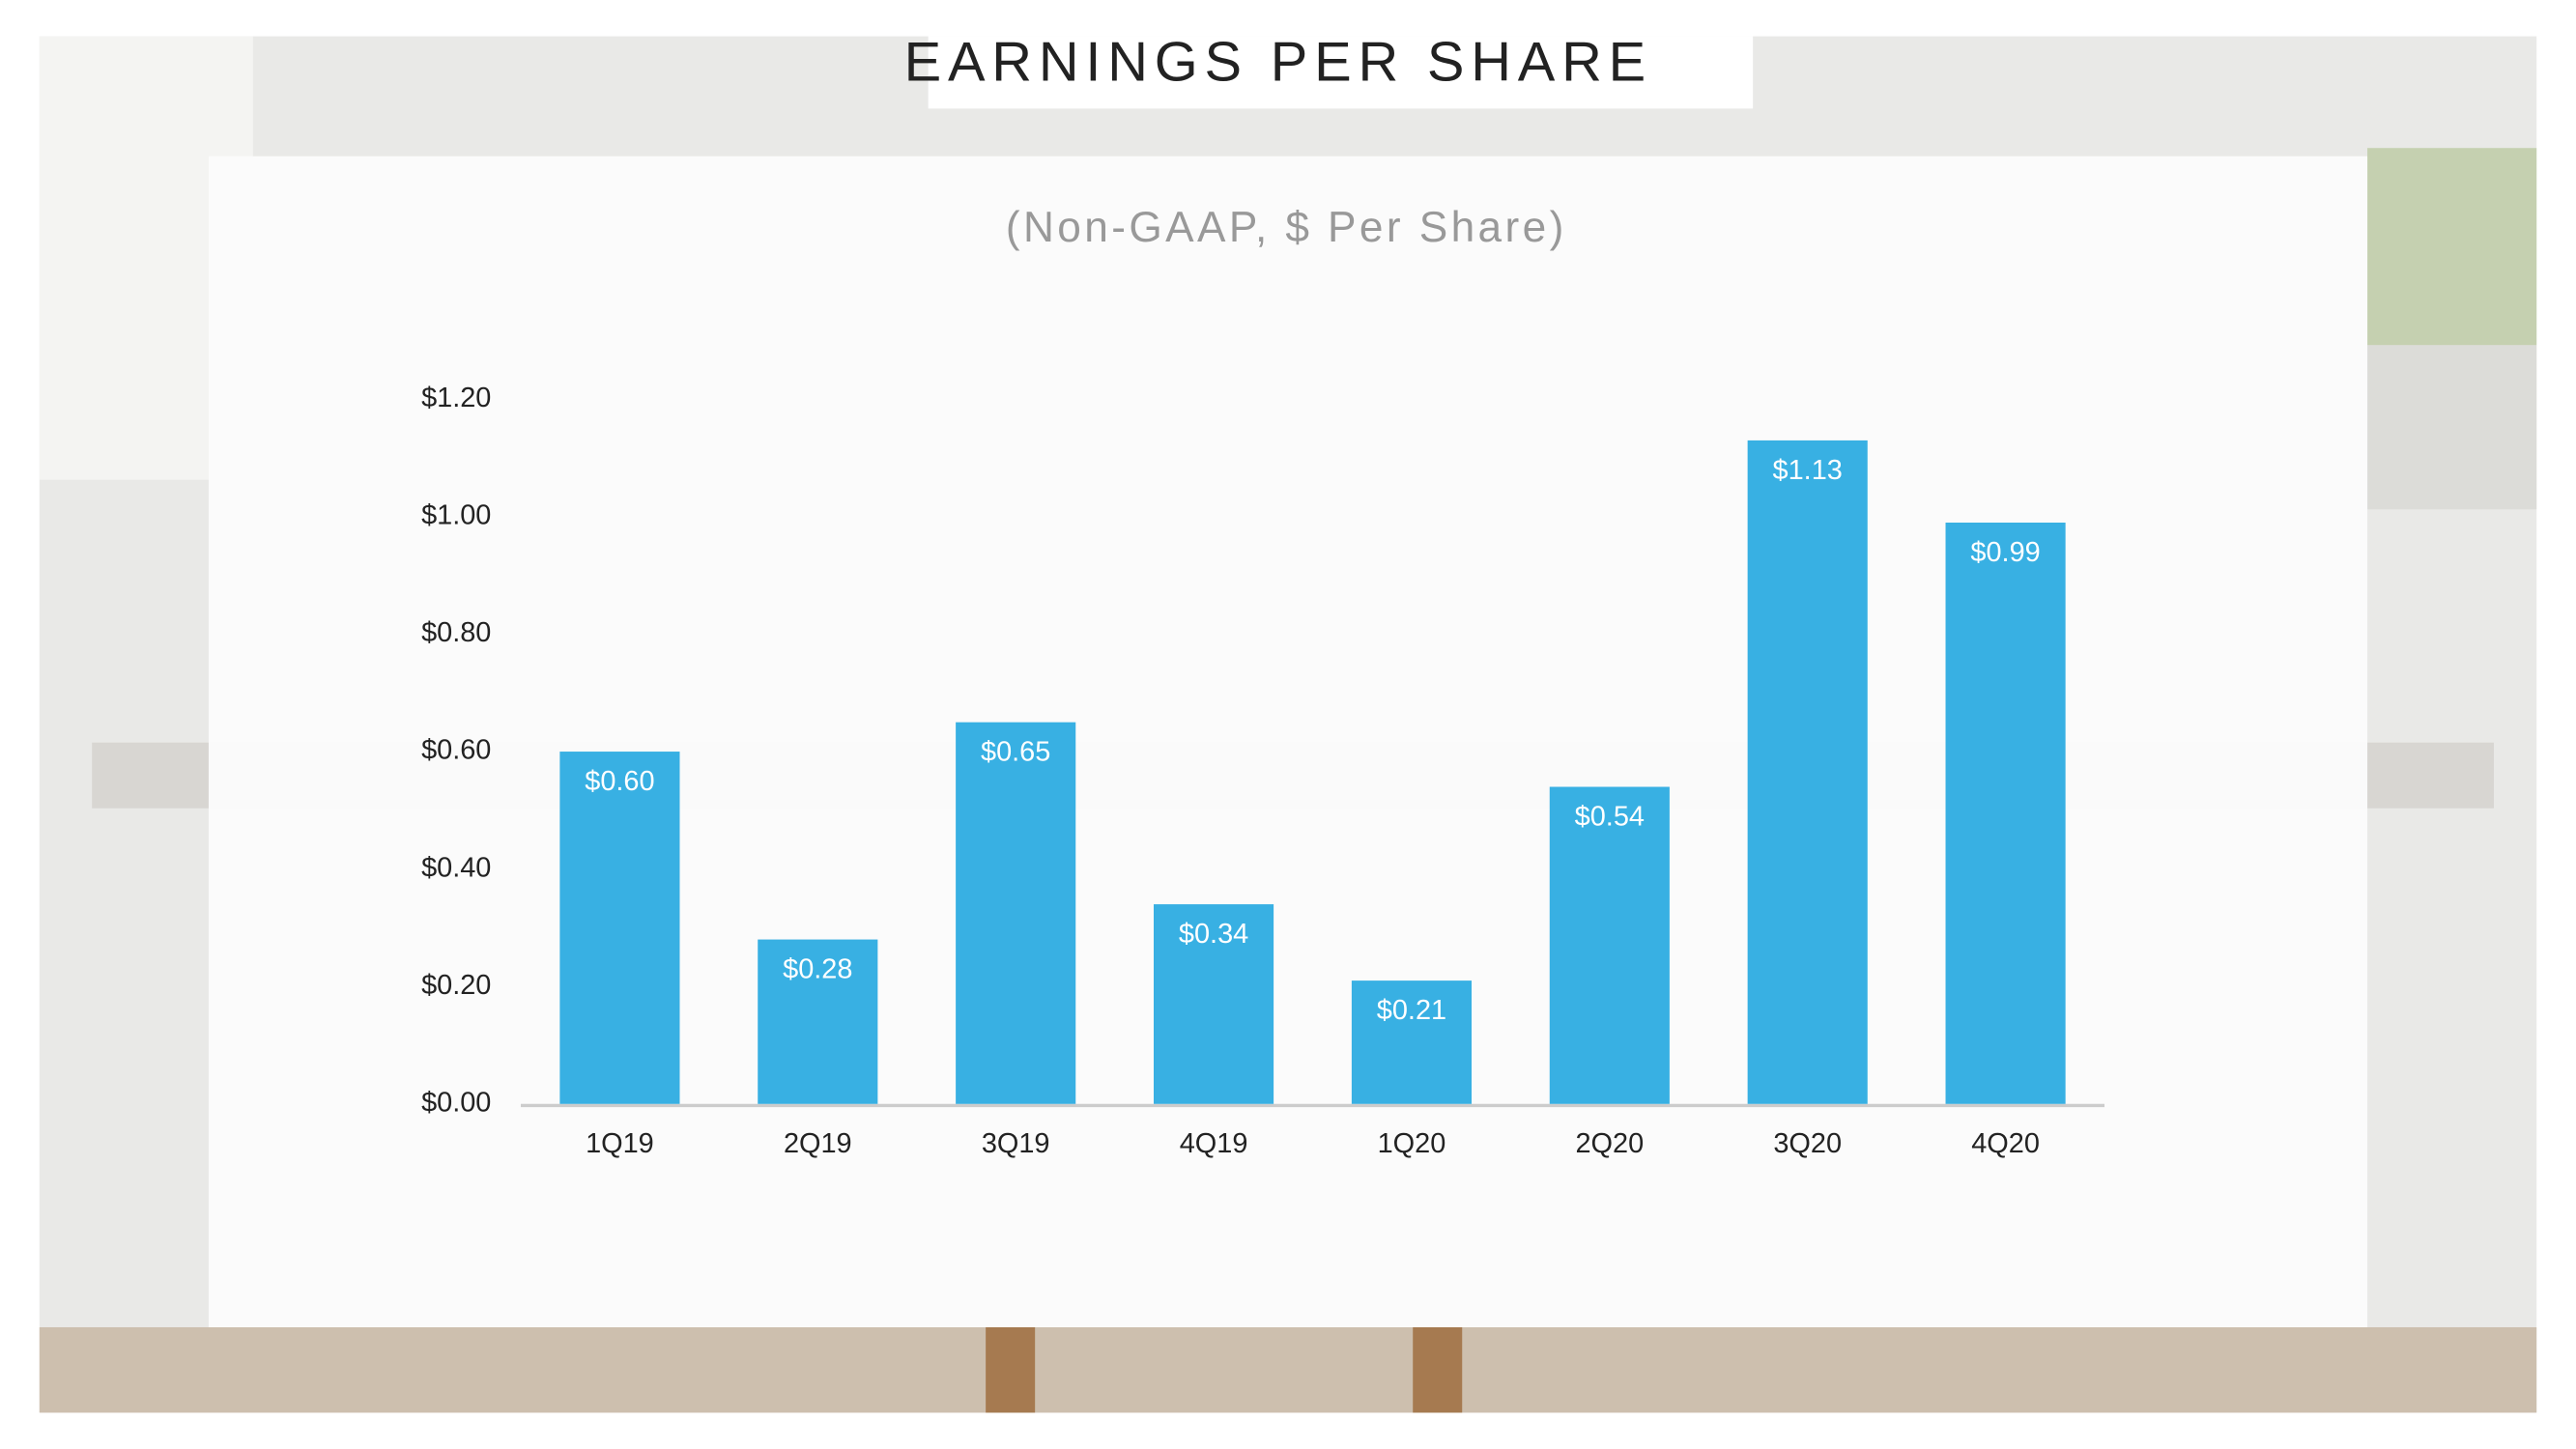 Image resolution: width=2576 pixels, height=1449 pixels. Describe the element at coordinates (1412, 1011) in the screenshot. I see `value-label: $0.21` at that location.